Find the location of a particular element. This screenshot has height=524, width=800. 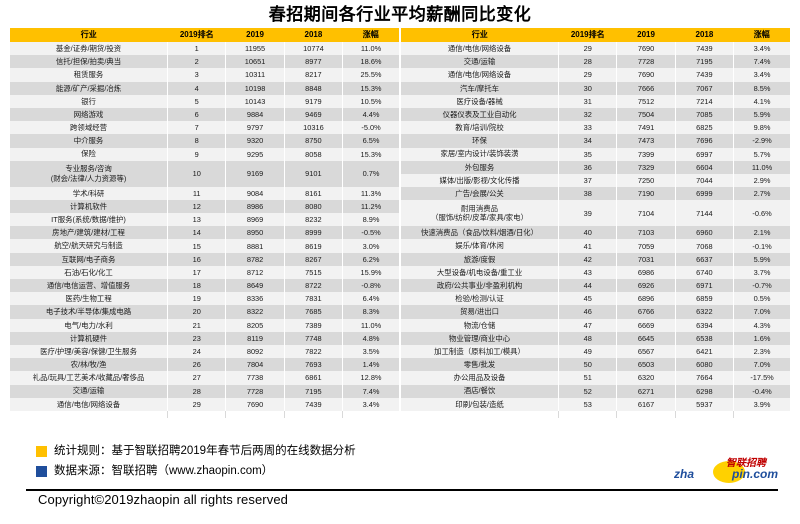

table-row: 政府/公共事业/非盈利机构 44 6926 6971 -0.7% is located at coordinates (595, 286).